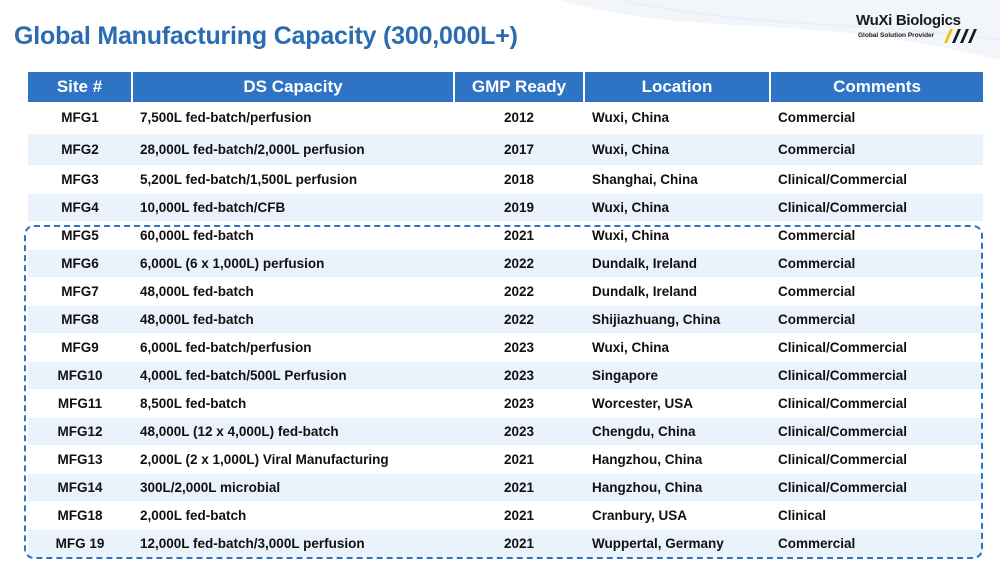 Image resolution: width=1000 pixels, height=572 pixels. Describe the element at coordinates (293, 403) in the screenshot. I see `cell-capacity: 8,500L fed-batch` at that location.